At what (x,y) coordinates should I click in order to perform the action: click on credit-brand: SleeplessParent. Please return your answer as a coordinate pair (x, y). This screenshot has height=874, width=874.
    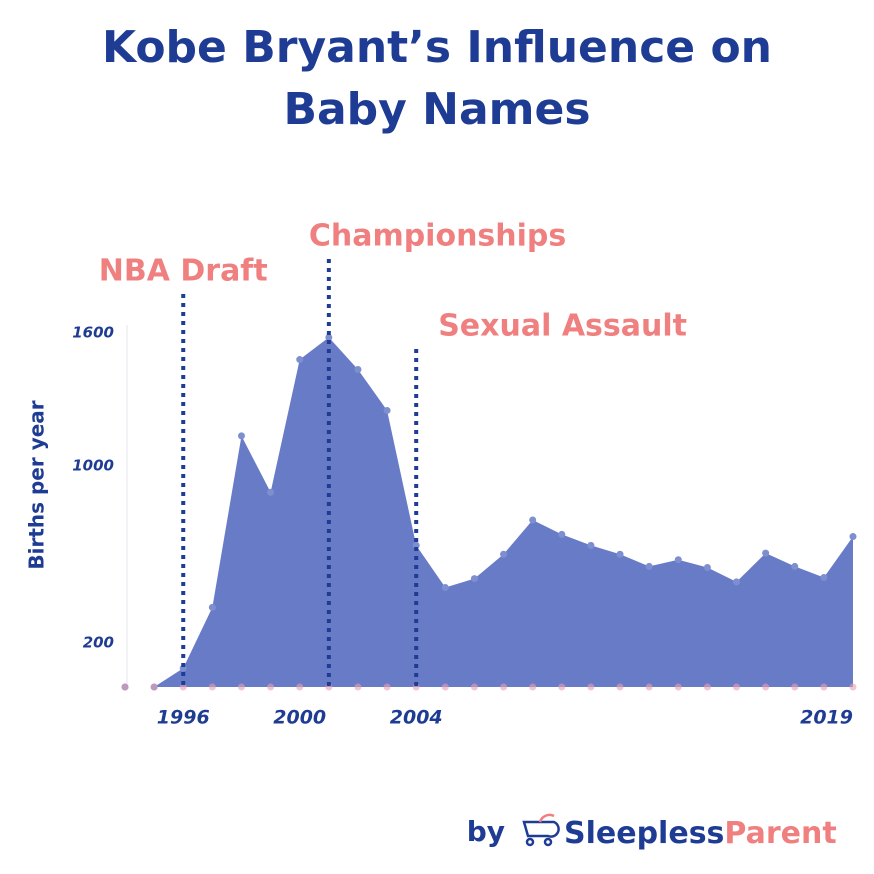
    Looking at the image, I should click on (700, 833).